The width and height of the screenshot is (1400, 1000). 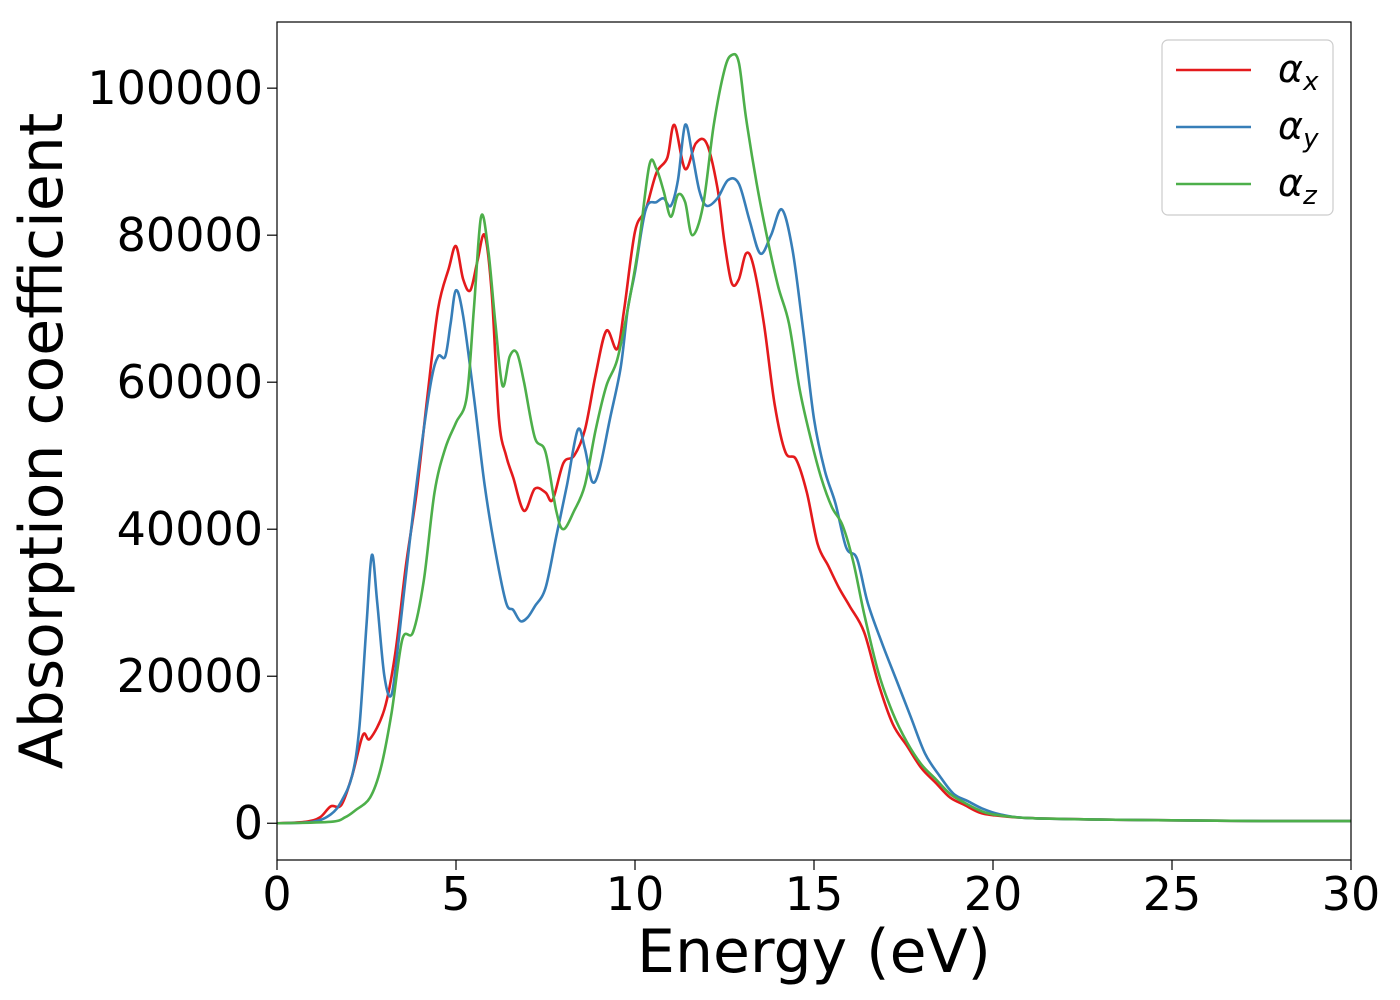 What do you see at coordinates (276, 894) in the screenshot?
I see `x-tick-label: 0` at bounding box center [276, 894].